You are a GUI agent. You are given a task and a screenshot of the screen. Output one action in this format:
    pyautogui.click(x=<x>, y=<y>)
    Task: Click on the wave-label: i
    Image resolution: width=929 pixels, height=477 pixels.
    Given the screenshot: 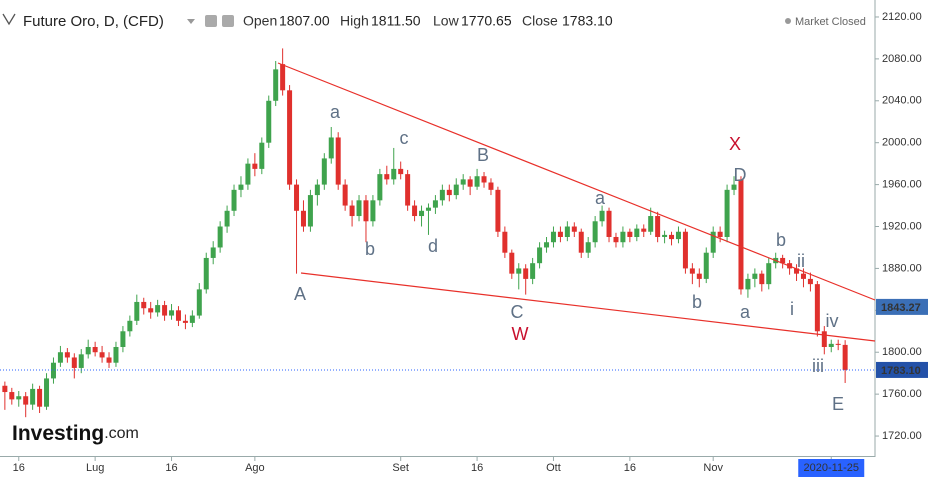 What is the action you would take?
    pyautogui.click(x=792, y=309)
    